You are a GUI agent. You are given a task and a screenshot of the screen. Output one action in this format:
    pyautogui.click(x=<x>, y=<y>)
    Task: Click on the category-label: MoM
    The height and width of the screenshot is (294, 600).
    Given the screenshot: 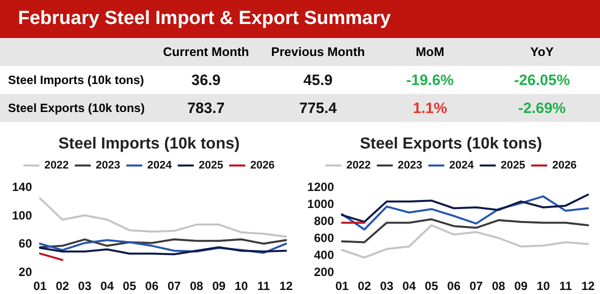 What is the action you would take?
    pyautogui.click(x=430, y=52)
    